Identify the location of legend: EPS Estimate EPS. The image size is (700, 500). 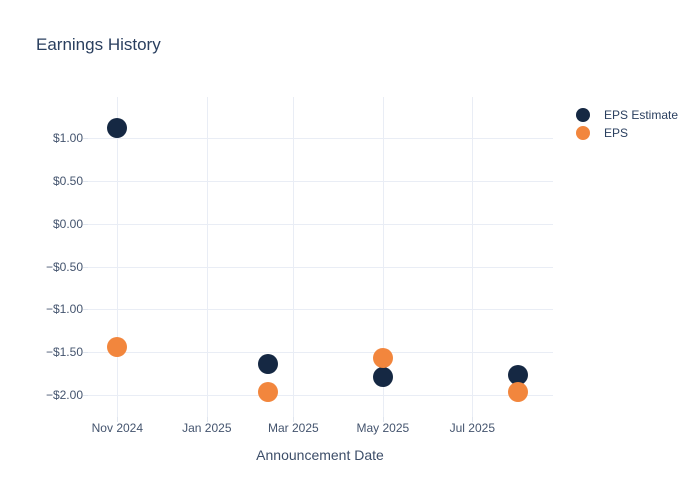
(626, 124).